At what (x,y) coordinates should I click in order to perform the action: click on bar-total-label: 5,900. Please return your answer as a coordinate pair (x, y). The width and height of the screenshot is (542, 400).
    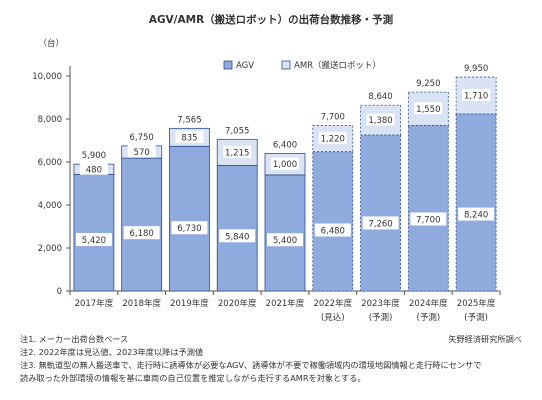
    Looking at the image, I should click on (94, 156).